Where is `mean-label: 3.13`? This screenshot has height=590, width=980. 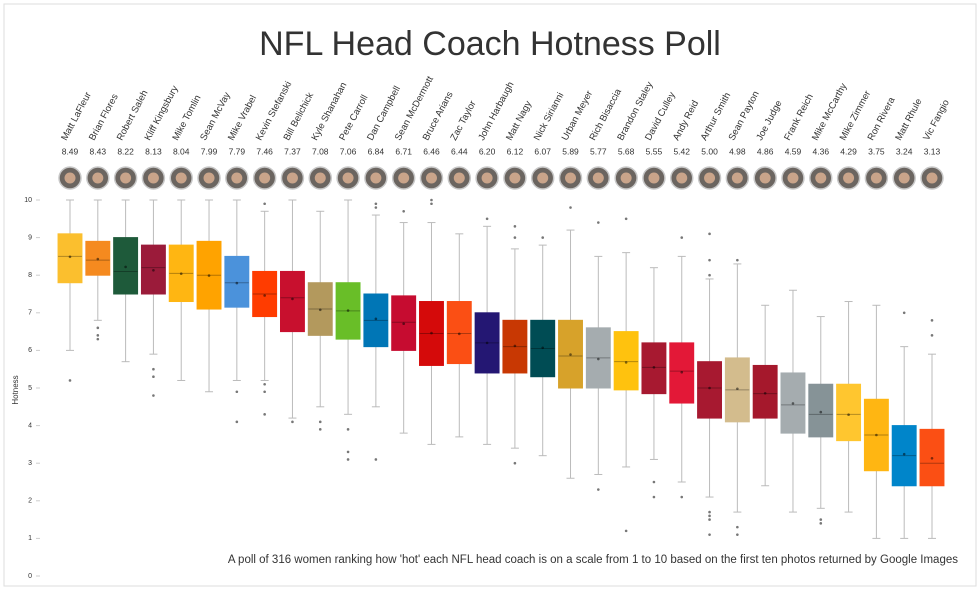 mean-label: 3.13 is located at coordinates (932, 151).